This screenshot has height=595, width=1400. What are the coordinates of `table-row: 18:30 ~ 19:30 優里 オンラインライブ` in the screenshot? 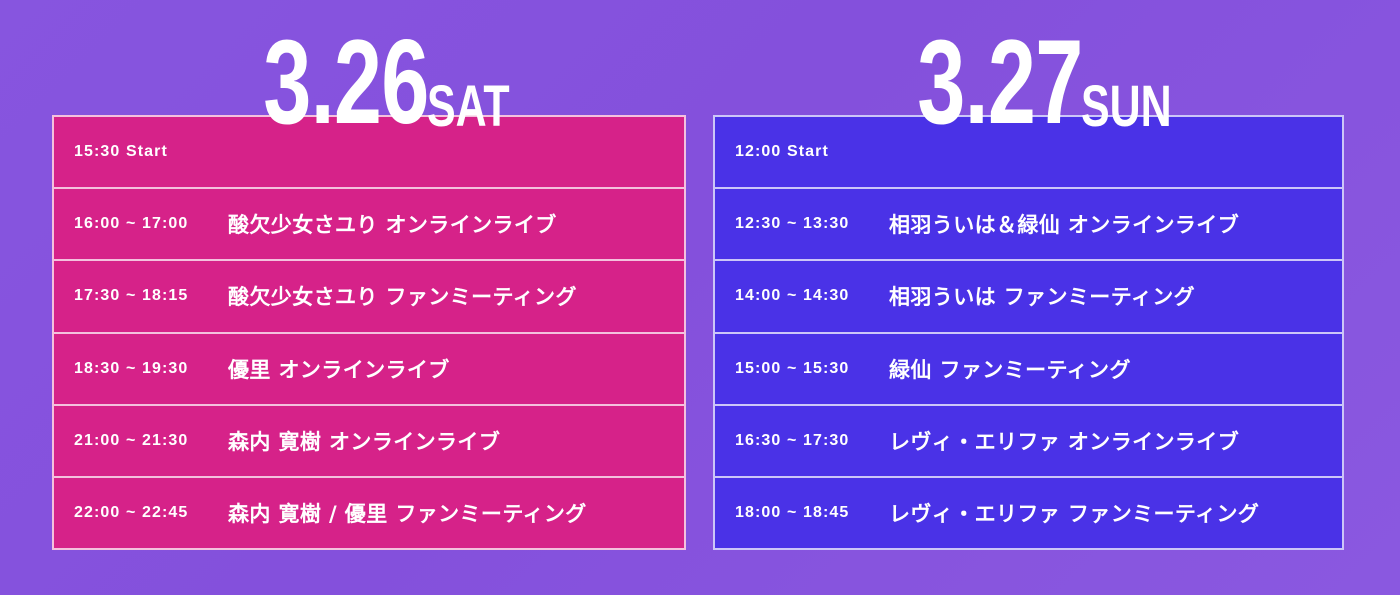 It's located at (369, 370).